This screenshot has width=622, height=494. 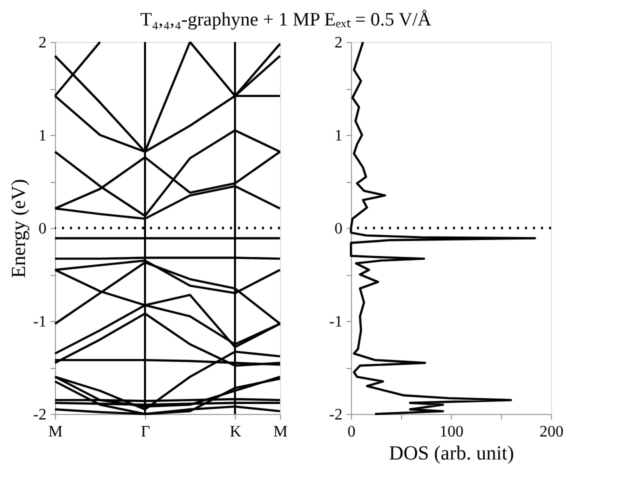 I want to click on x-tick-label: Γ, so click(x=145, y=432).